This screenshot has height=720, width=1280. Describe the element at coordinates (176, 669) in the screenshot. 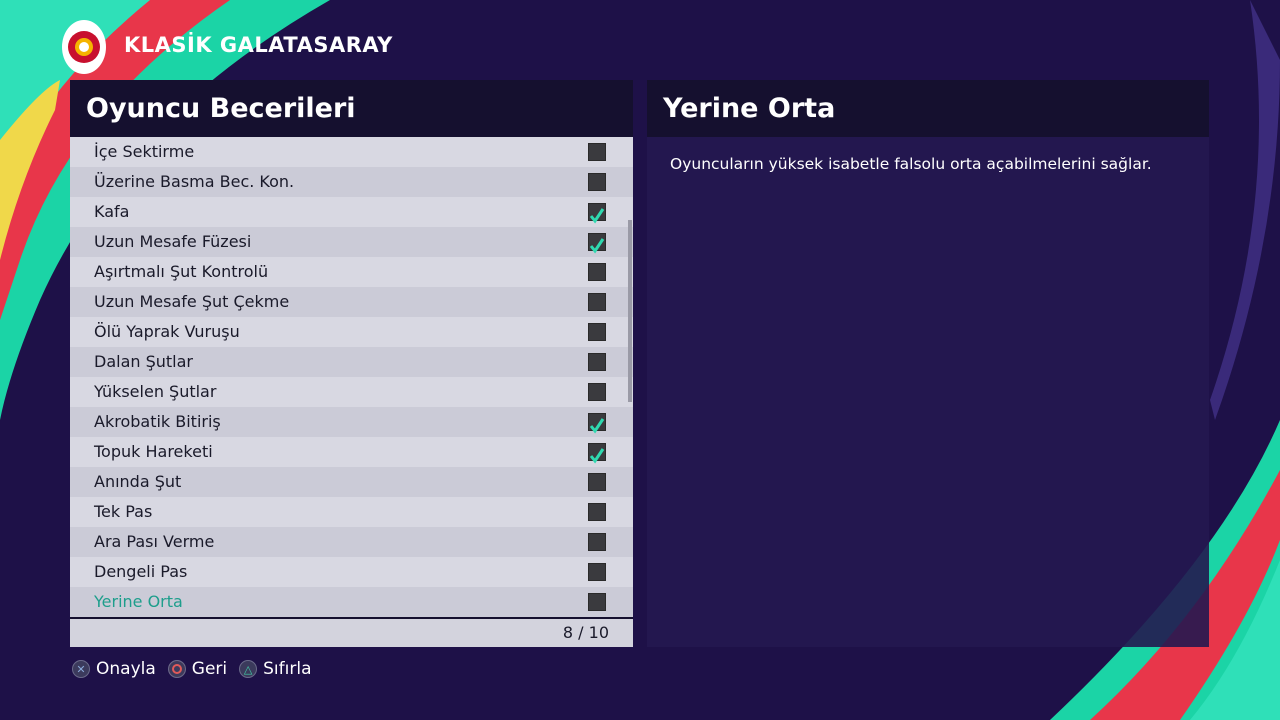

I see `button-icon` at that location.